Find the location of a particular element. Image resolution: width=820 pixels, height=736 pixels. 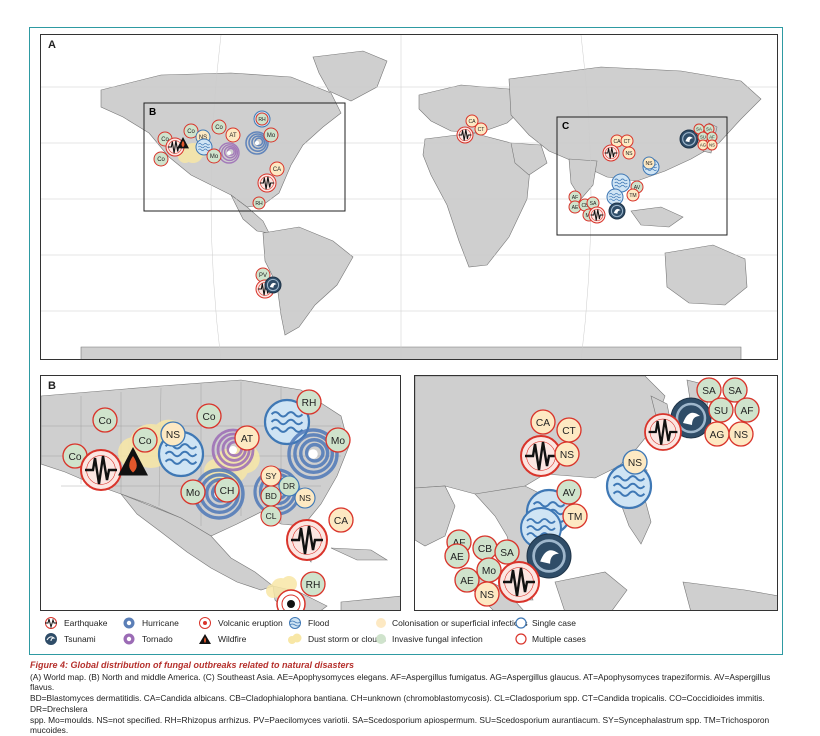

north-america-panel: B Co Co Co Co NS AT RH Mo Mo CH SY BD DR NS CL CA RH is located at coordinates (220, 493).